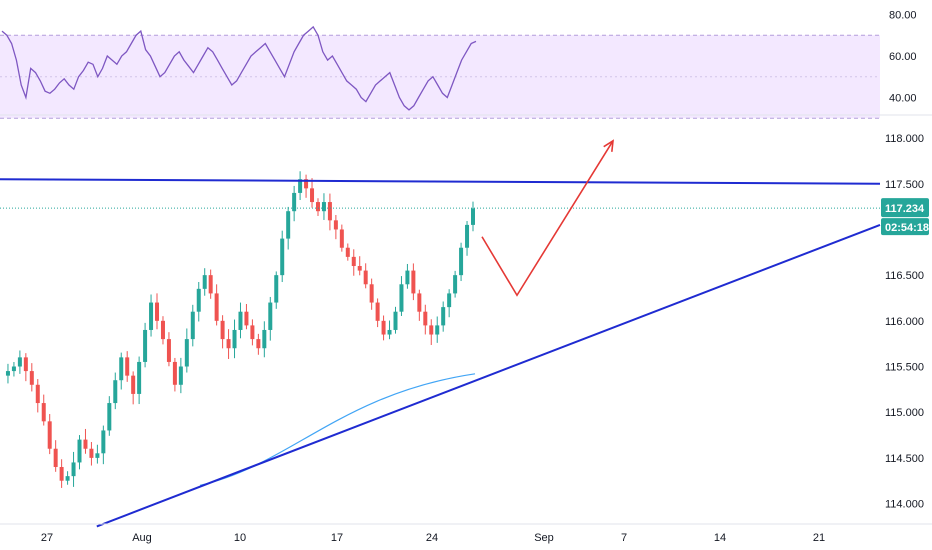 Image resolution: width=932 pixels, height=550 pixels. What do you see at coordinates (904, 276) in the screenshot?
I see `price-tick-label: 116.500` at bounding box center [904, 276].